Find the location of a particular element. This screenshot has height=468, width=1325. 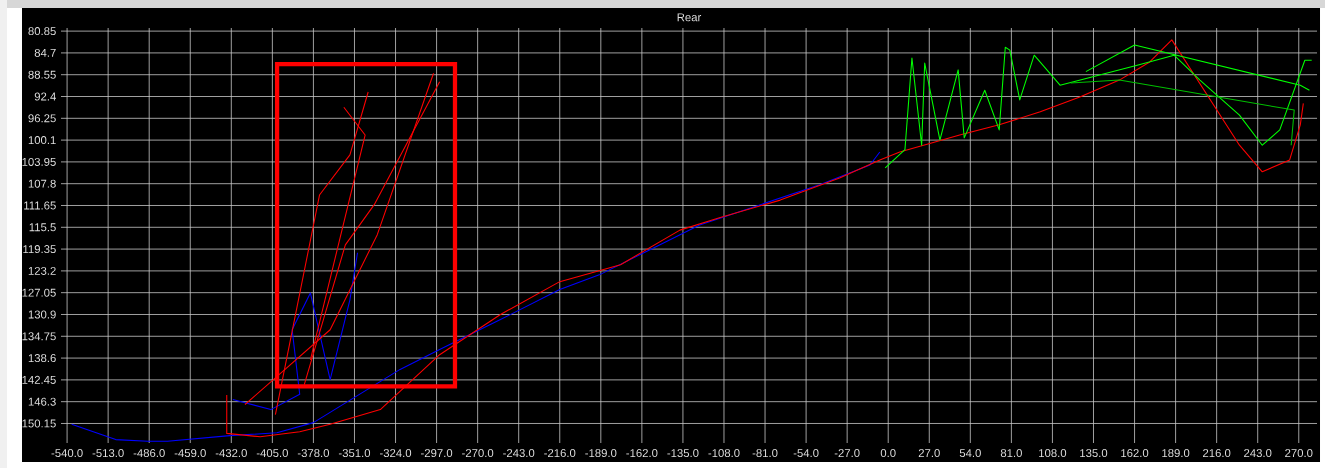

x-tick-label: 216.0 is located at coordinates (1217, 453).